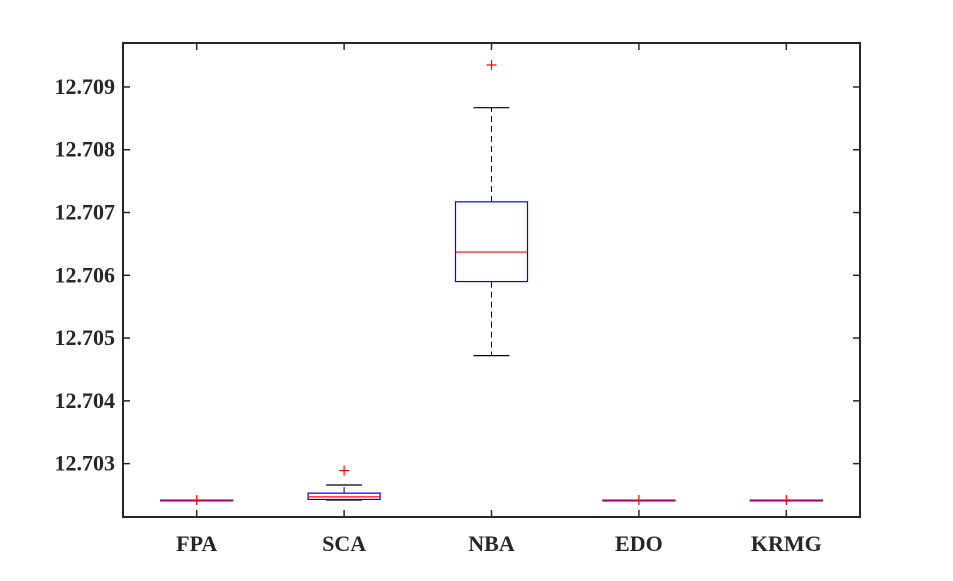 The image size is (953, 581). I want to click on y-tick-label: 12.705, so click(85, 337).